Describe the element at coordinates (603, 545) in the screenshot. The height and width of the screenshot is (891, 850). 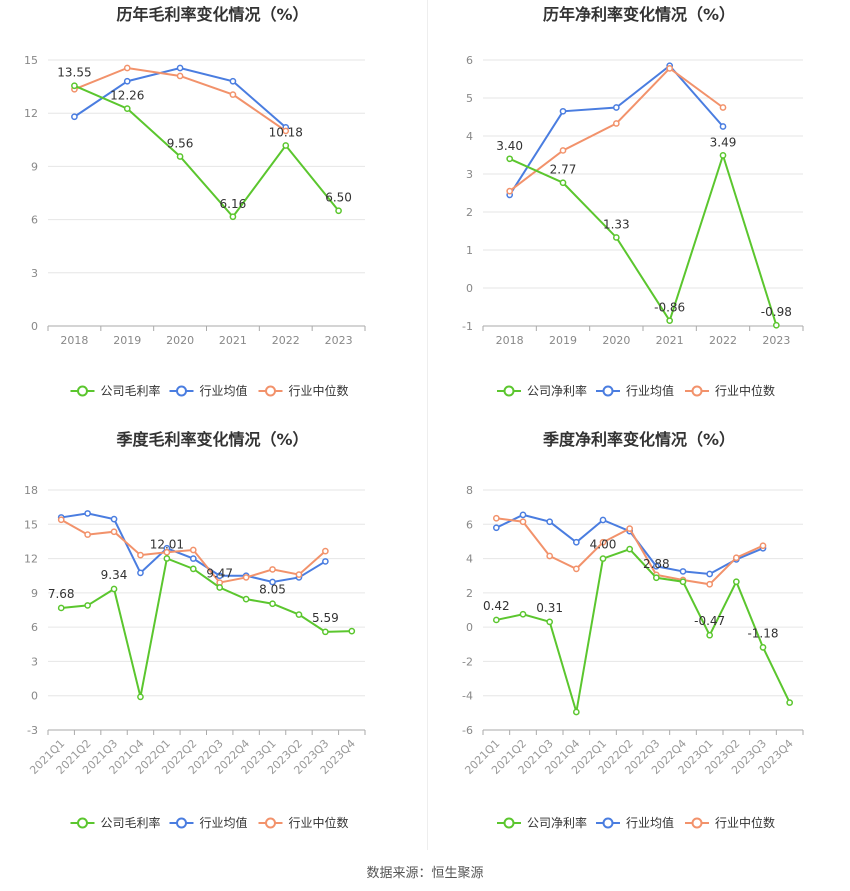
I see `data-label: 4.00` at that location.